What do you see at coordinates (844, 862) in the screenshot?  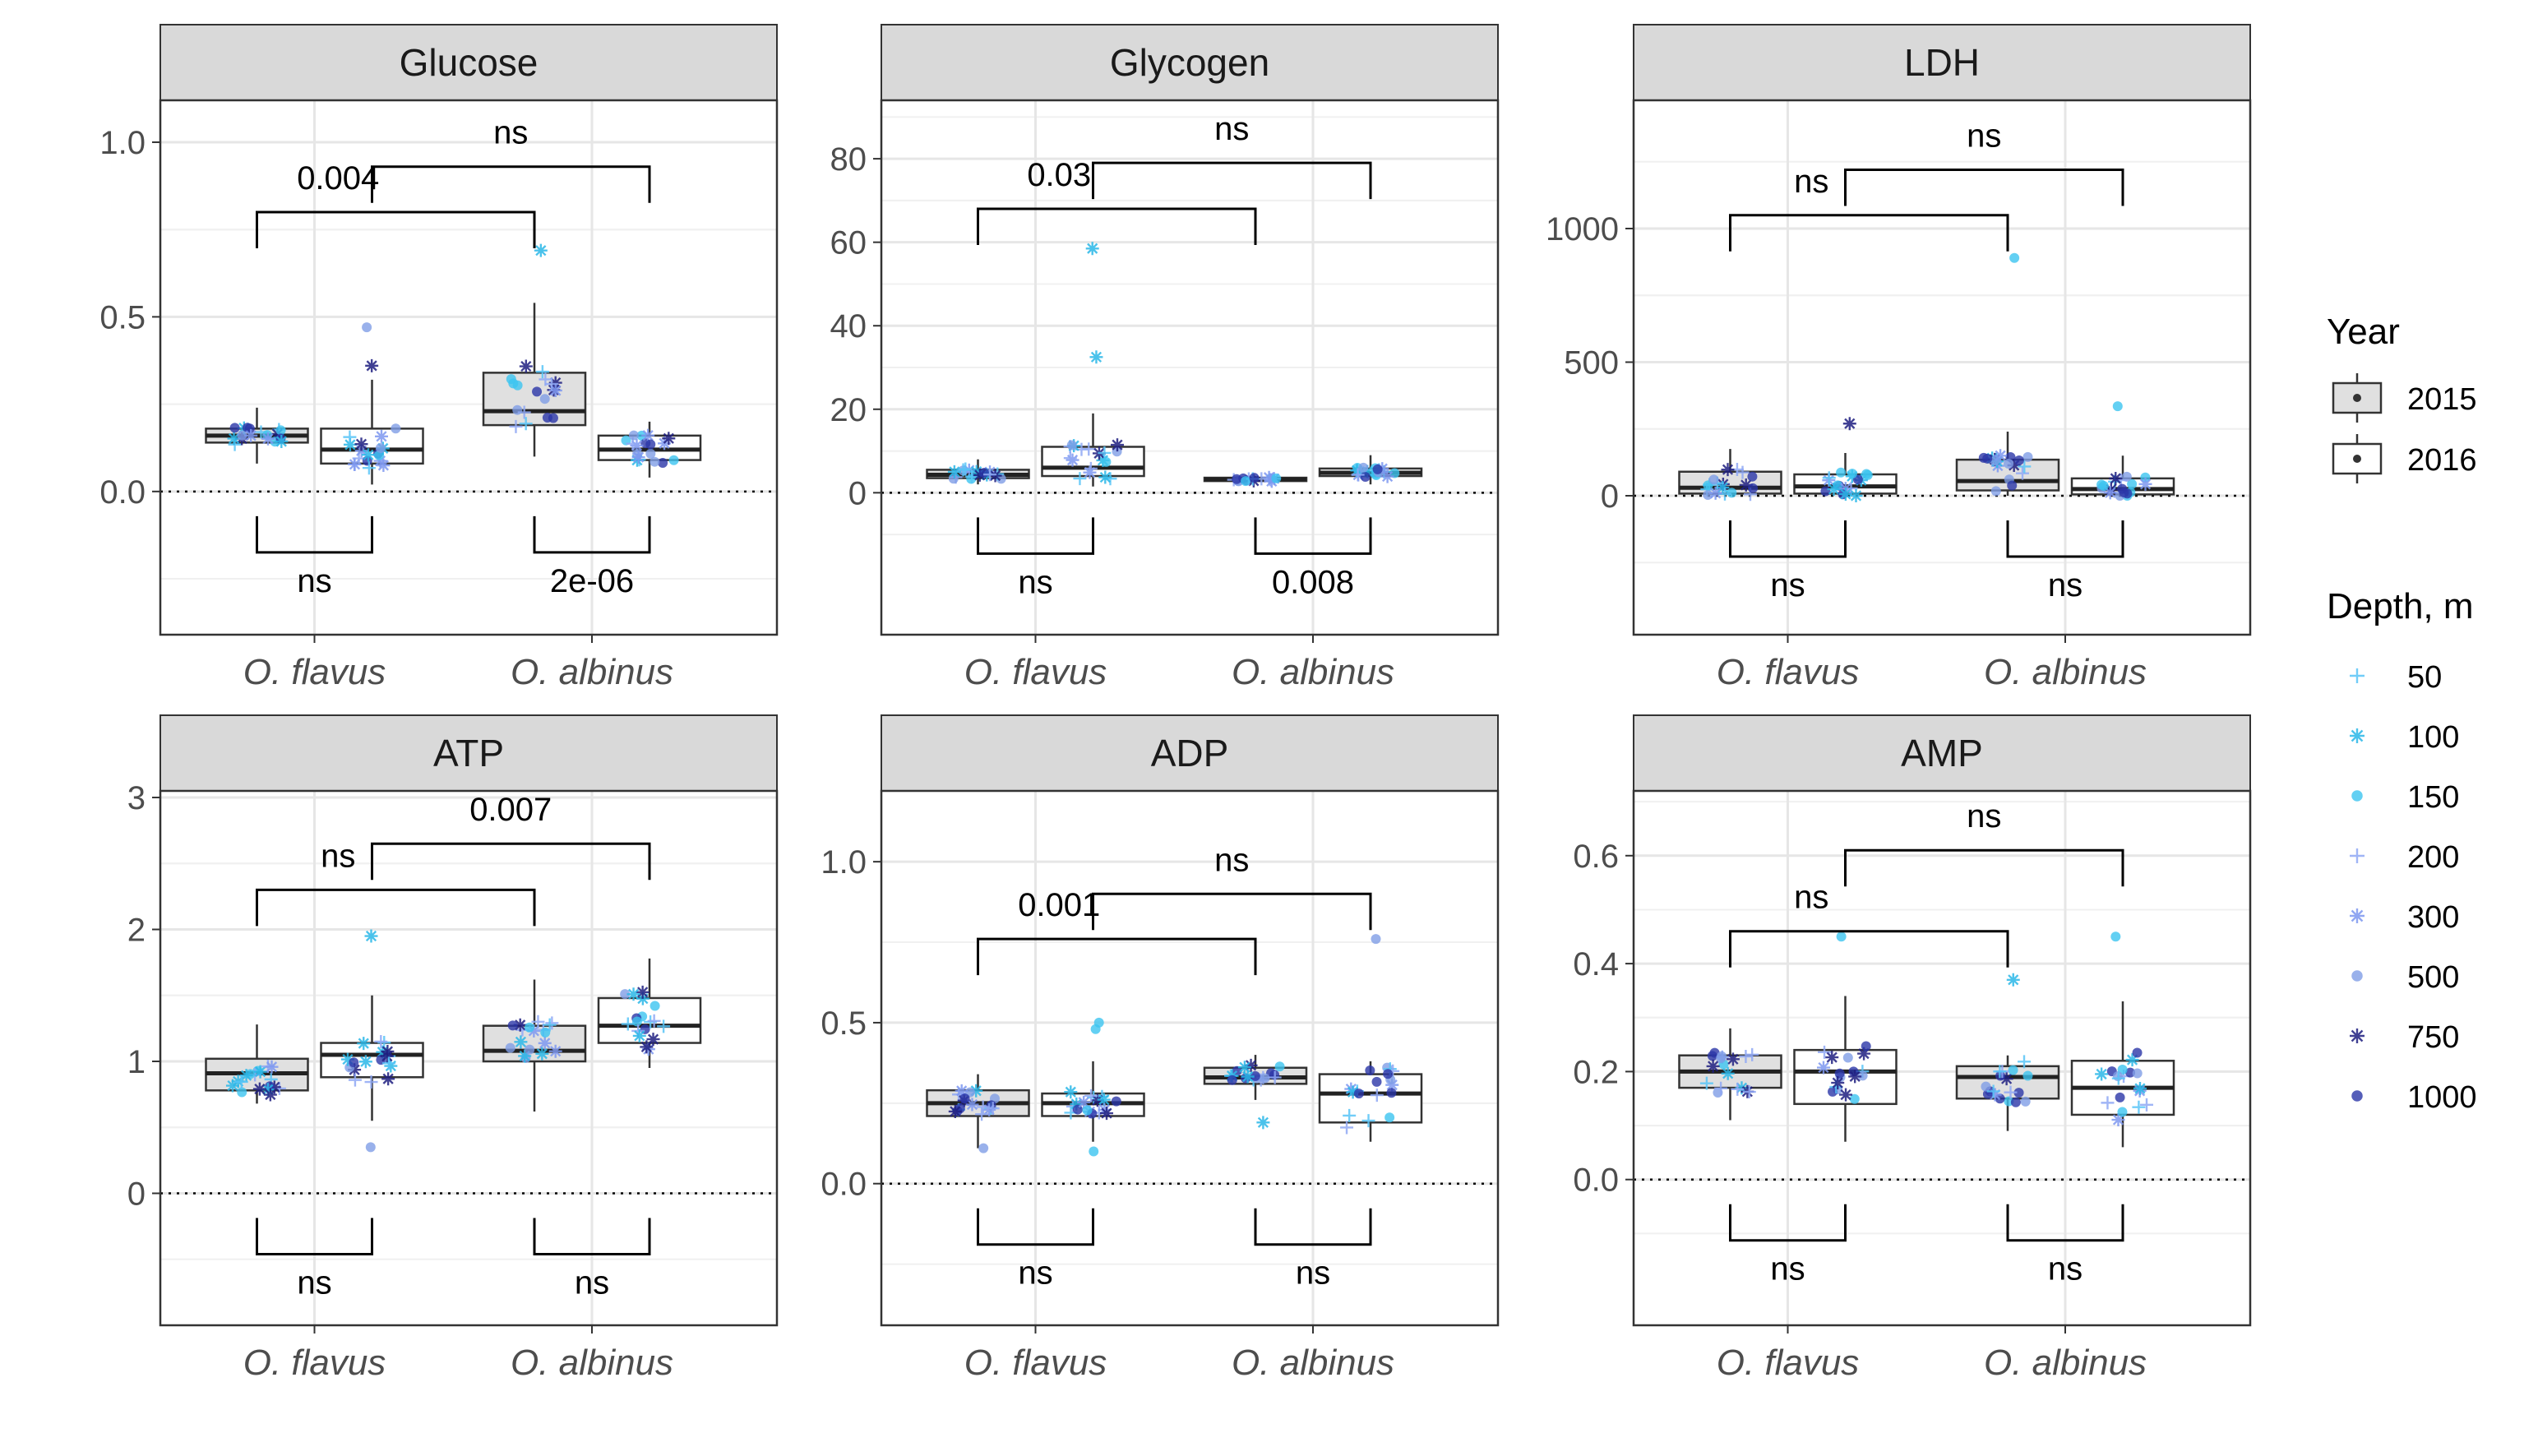 I see `y-tick-label: 1.0` at bounding box center [844, 862].